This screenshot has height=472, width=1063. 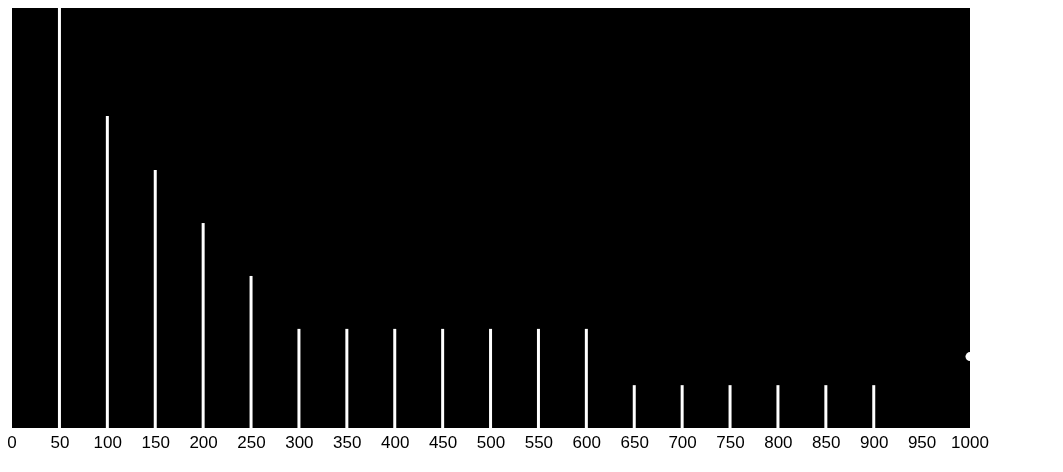 I want to click on x-tick-label: 650, so click(x=634, y=443).